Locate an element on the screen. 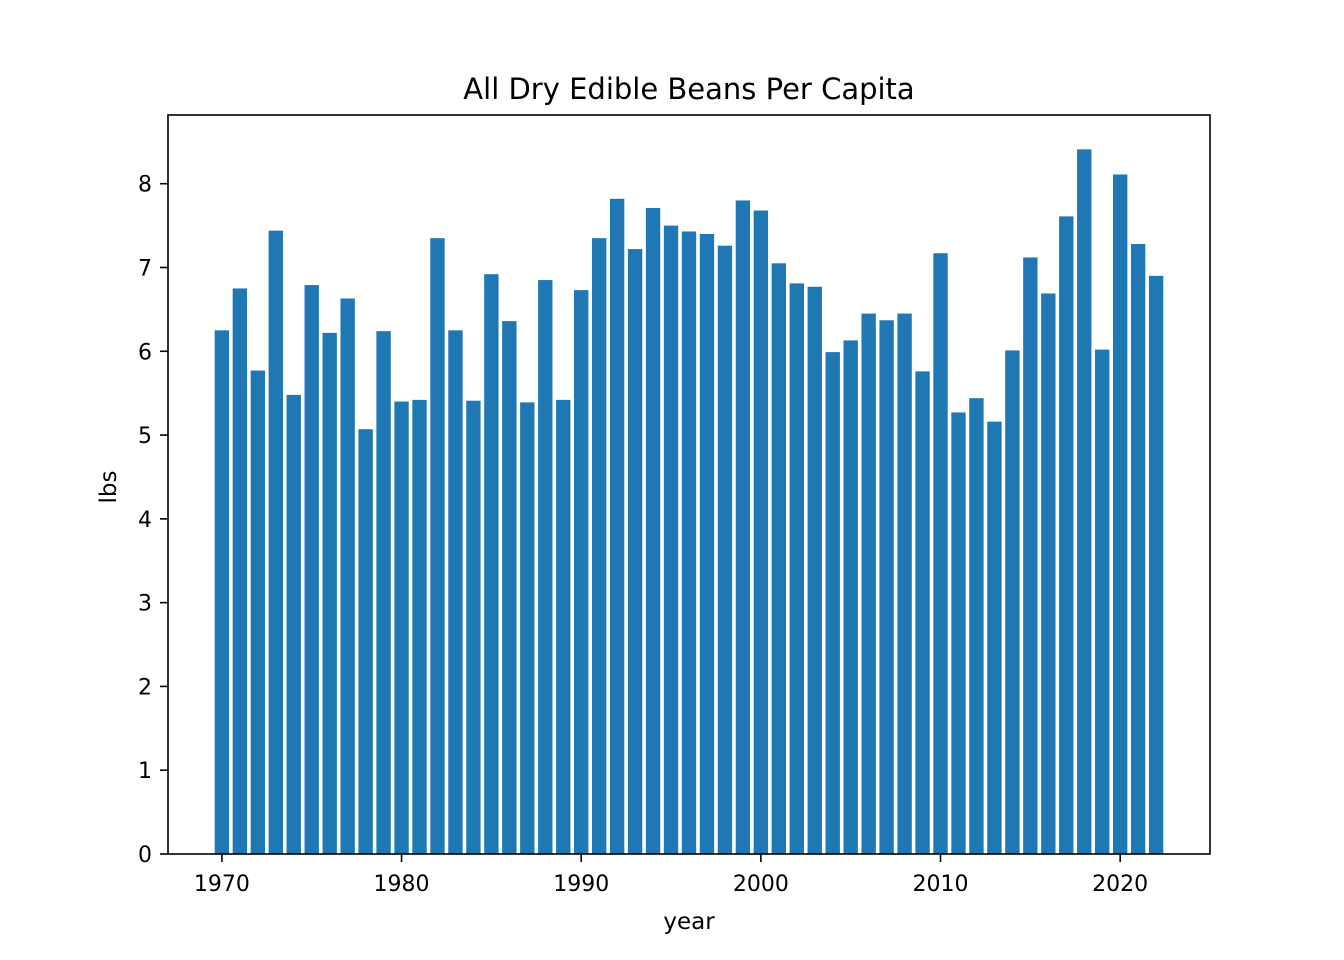 The width and height of the screenshot is (1344, 960). y-tick-label-2: 2 is located at coordinates (145, 687).